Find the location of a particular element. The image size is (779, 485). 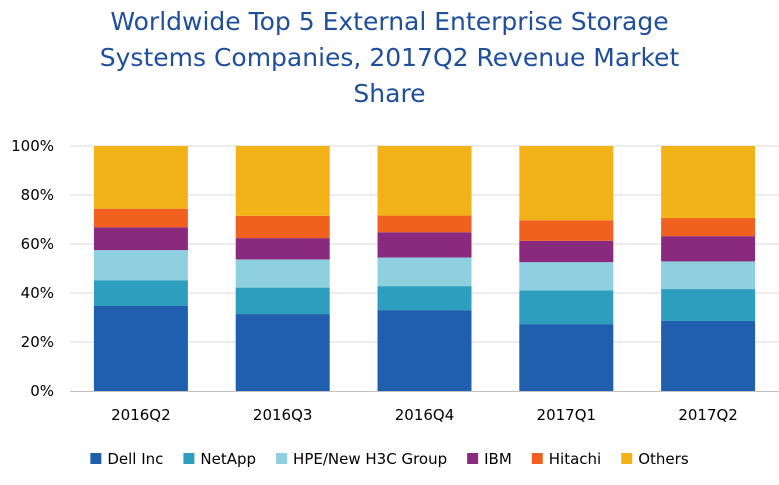

legend-item: HPE/New H3C Group is located at coordinates (361, 459).